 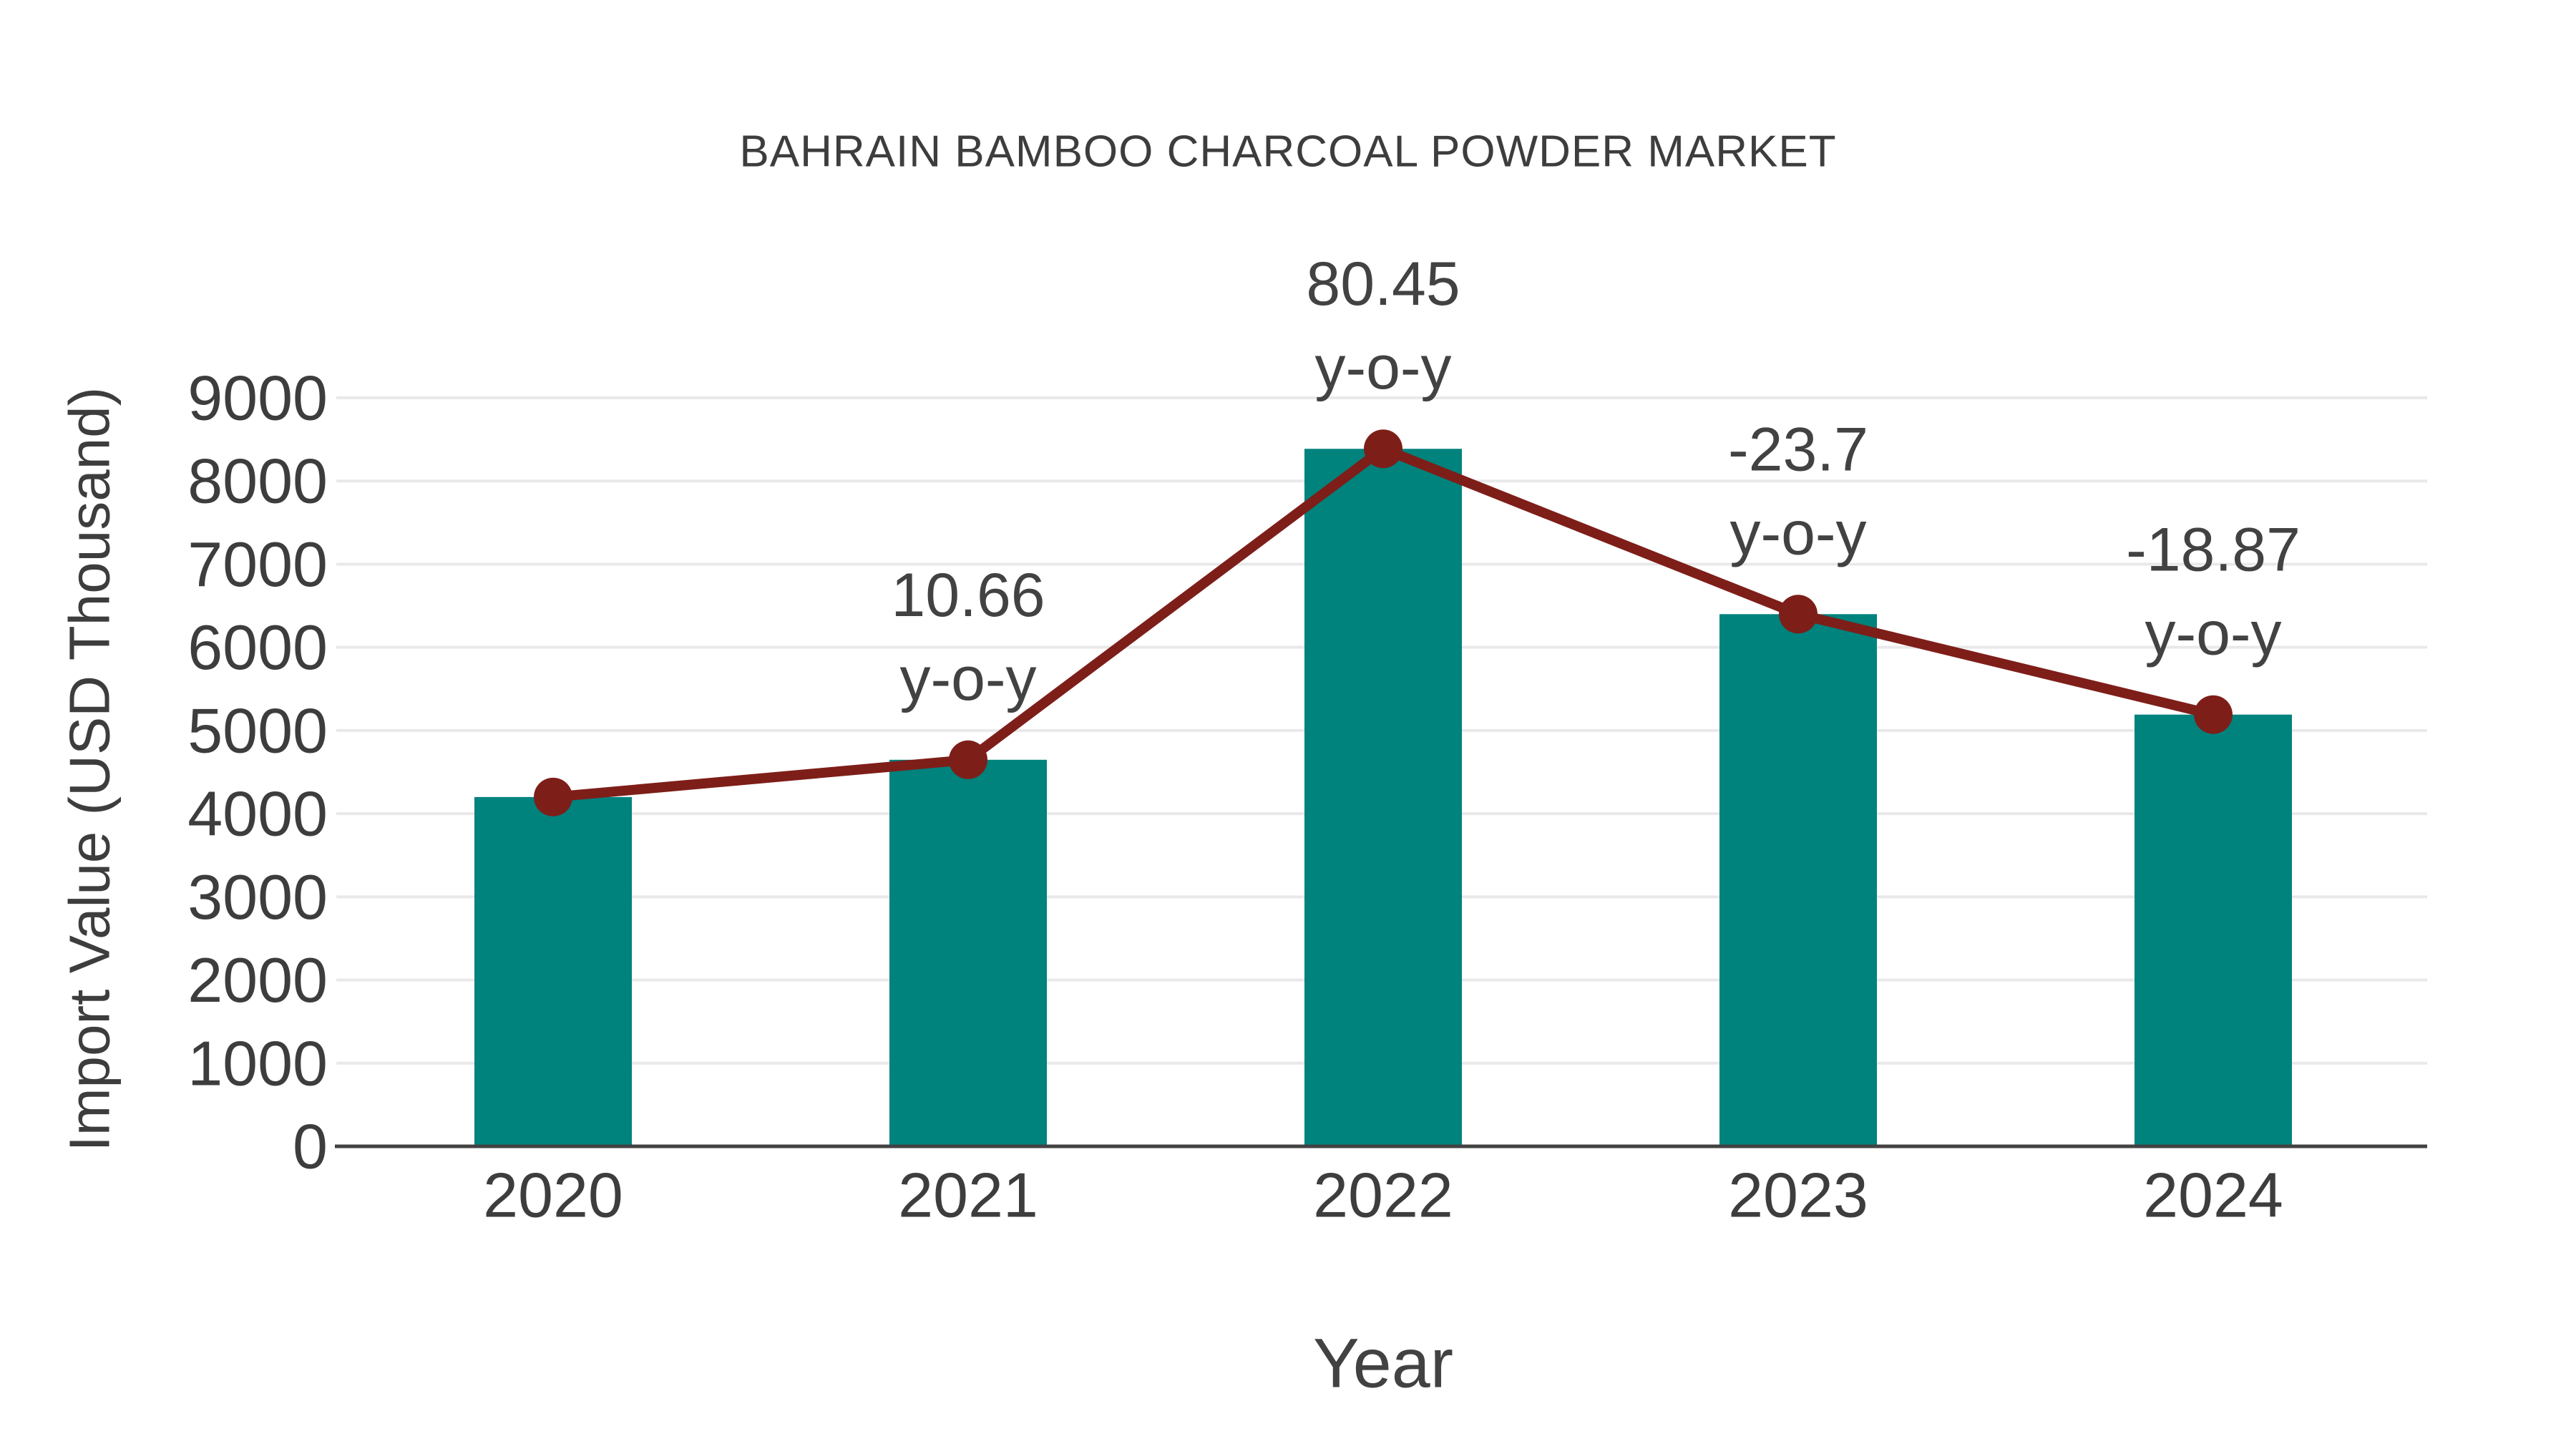 I want to click on x-axis-title: Year, so click(x=1383, y=1363).